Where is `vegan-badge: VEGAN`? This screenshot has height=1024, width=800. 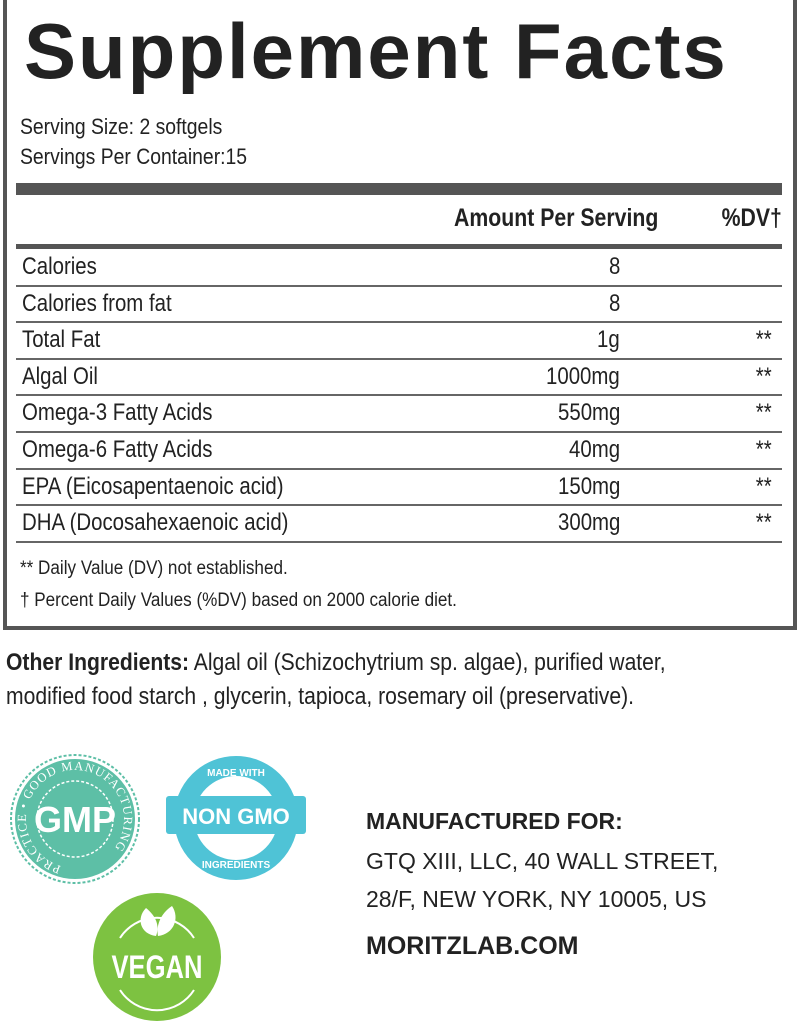
vegan-badge: VEGAN is located at coordinates (157, 957).